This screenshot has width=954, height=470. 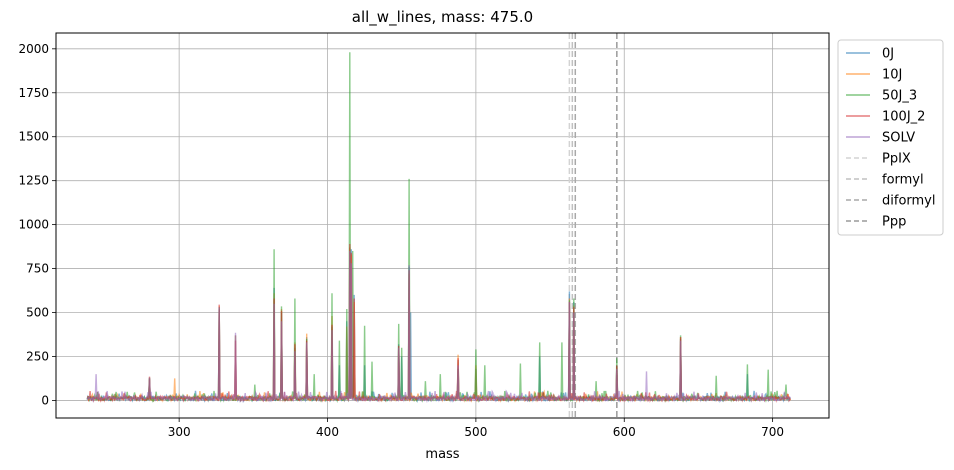 What do you see at coordinates (899, 96) in the screenshot?
I see `legend-label: 50J_3` at bounding box center [899, 96].